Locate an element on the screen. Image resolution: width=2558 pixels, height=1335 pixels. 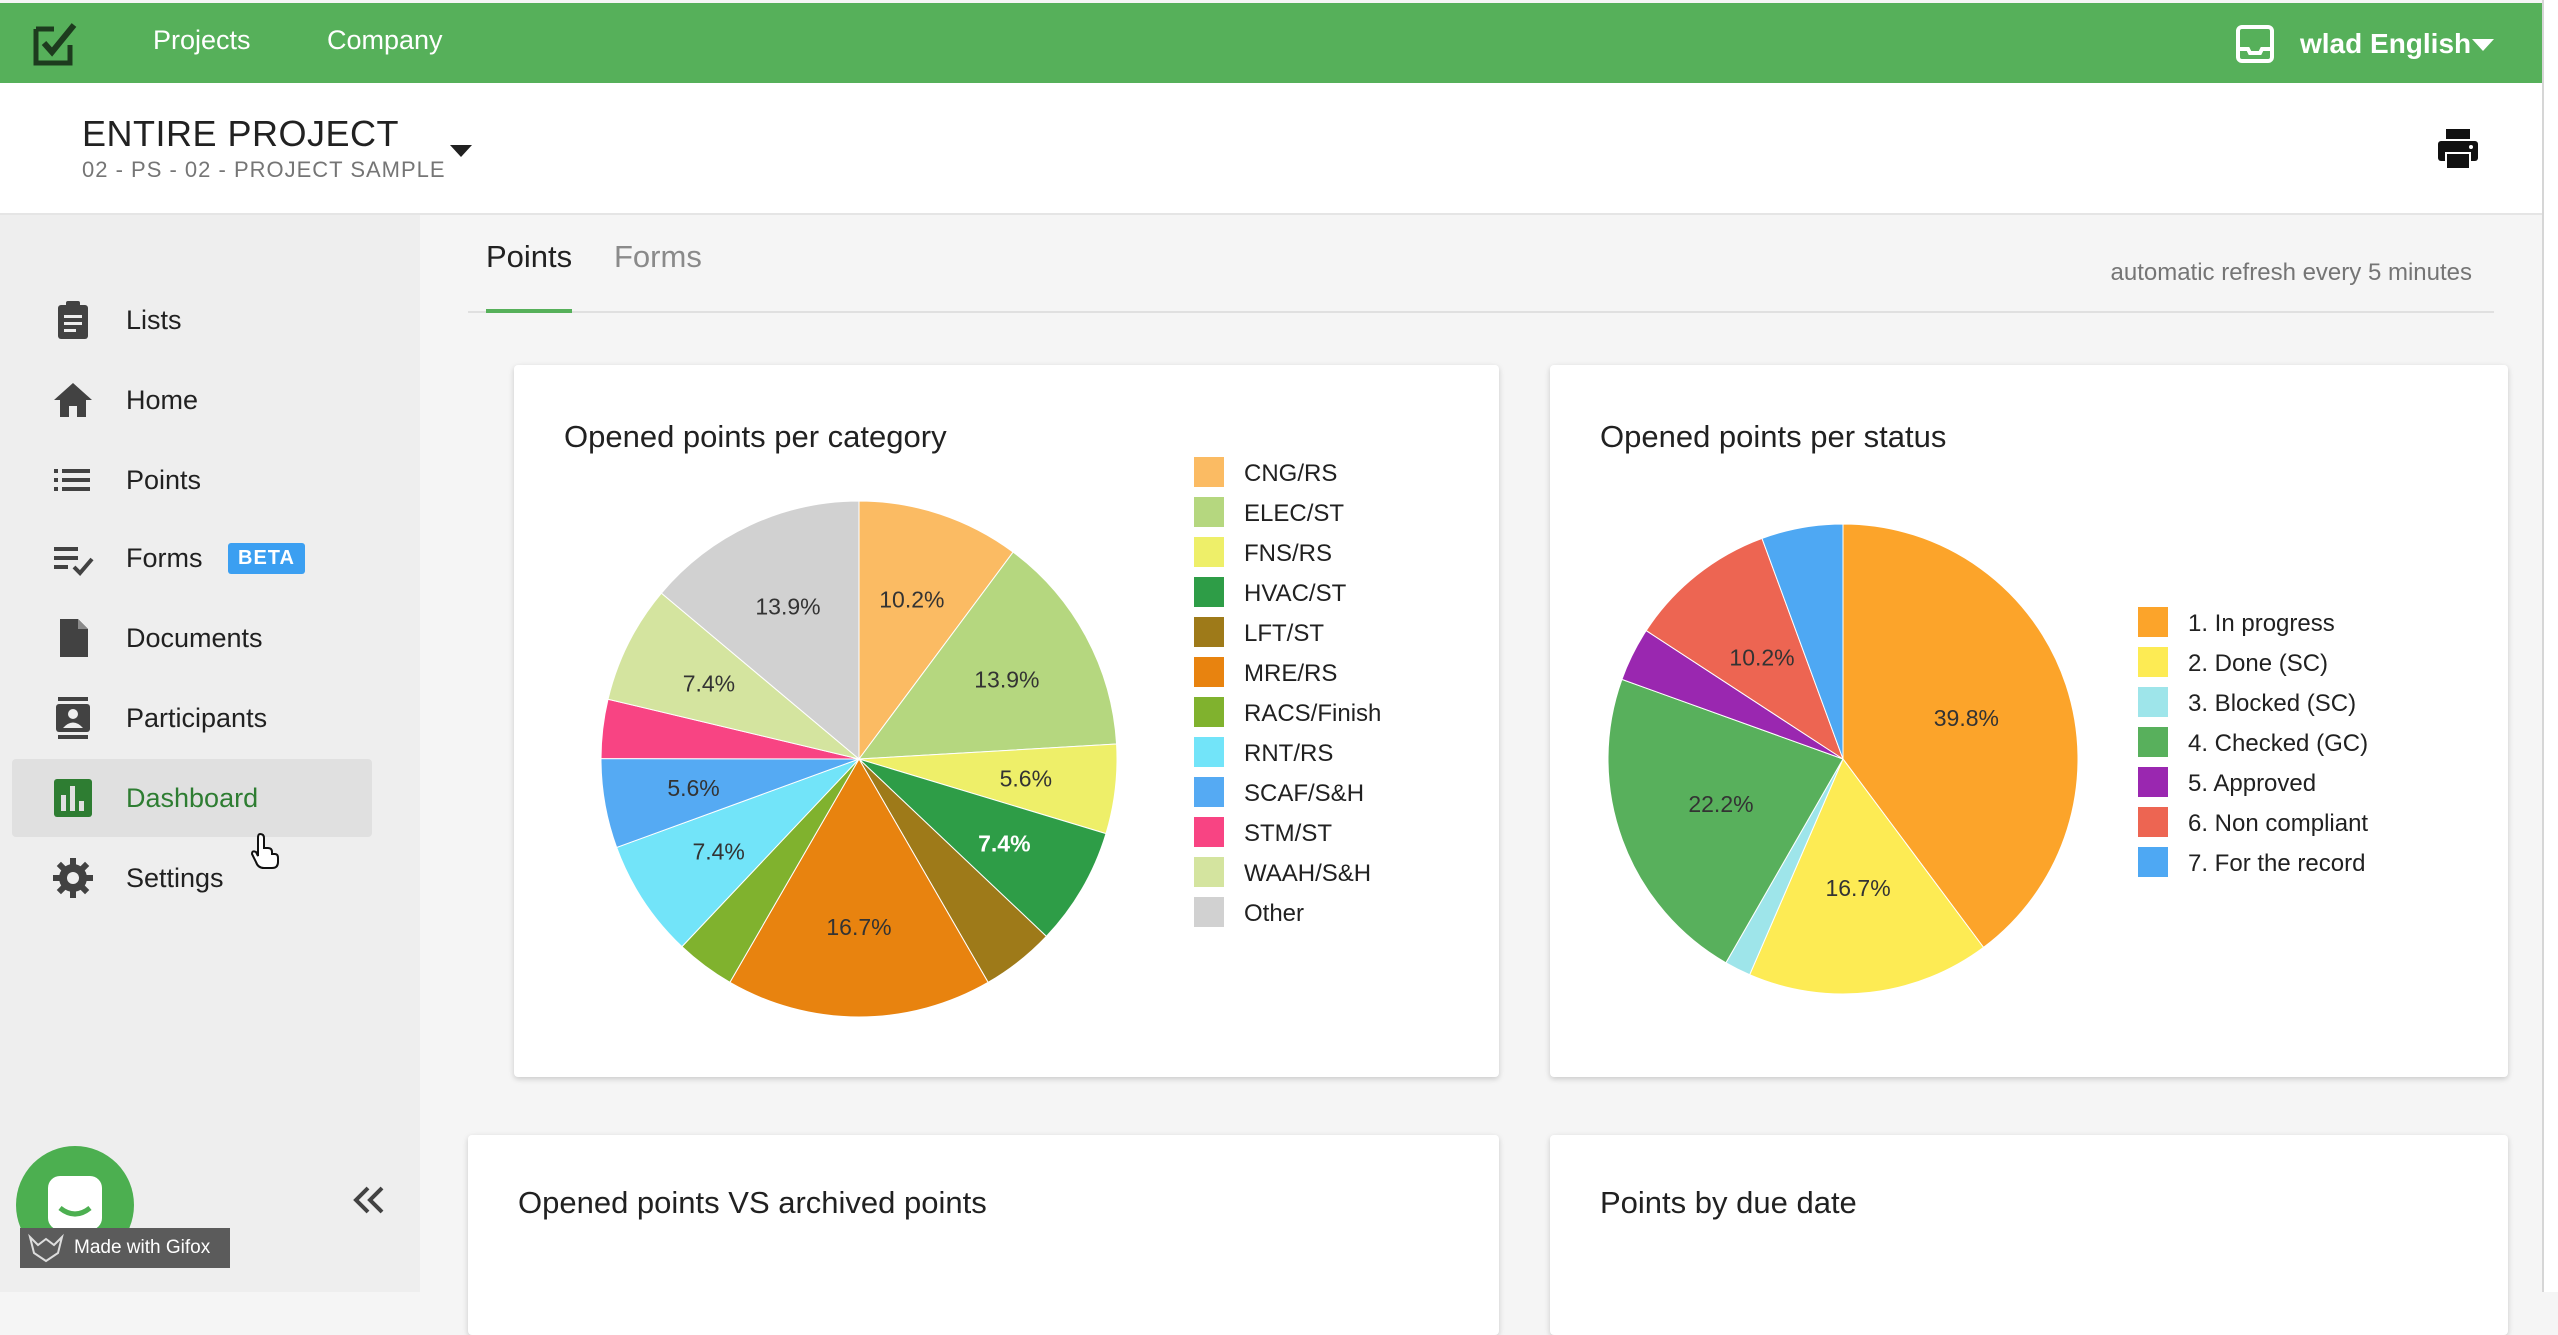
legend-label: 7. For the record is located at coordinates (2276, 863).